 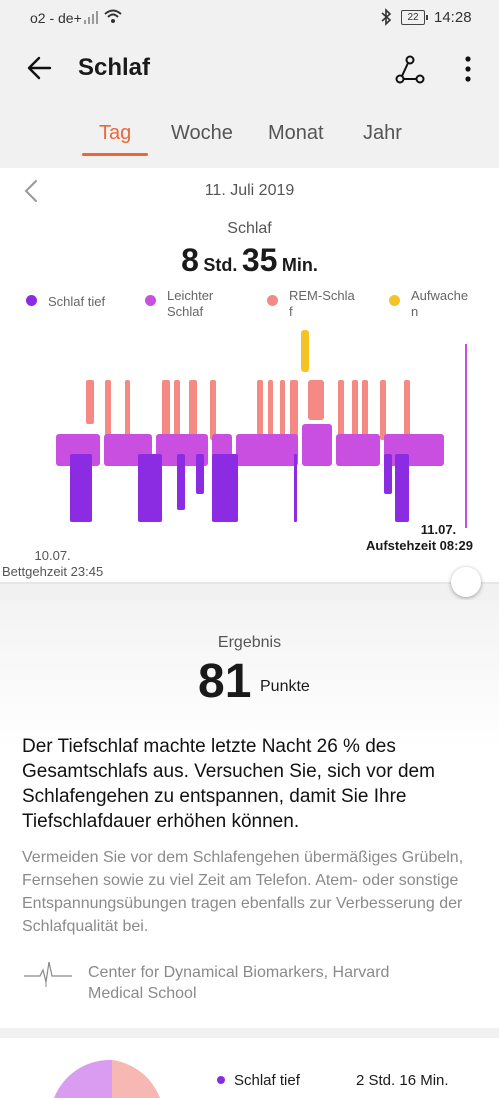 I want to click on sleep-duration: 8 Std. 35 Min., so click(x=249, y=260).